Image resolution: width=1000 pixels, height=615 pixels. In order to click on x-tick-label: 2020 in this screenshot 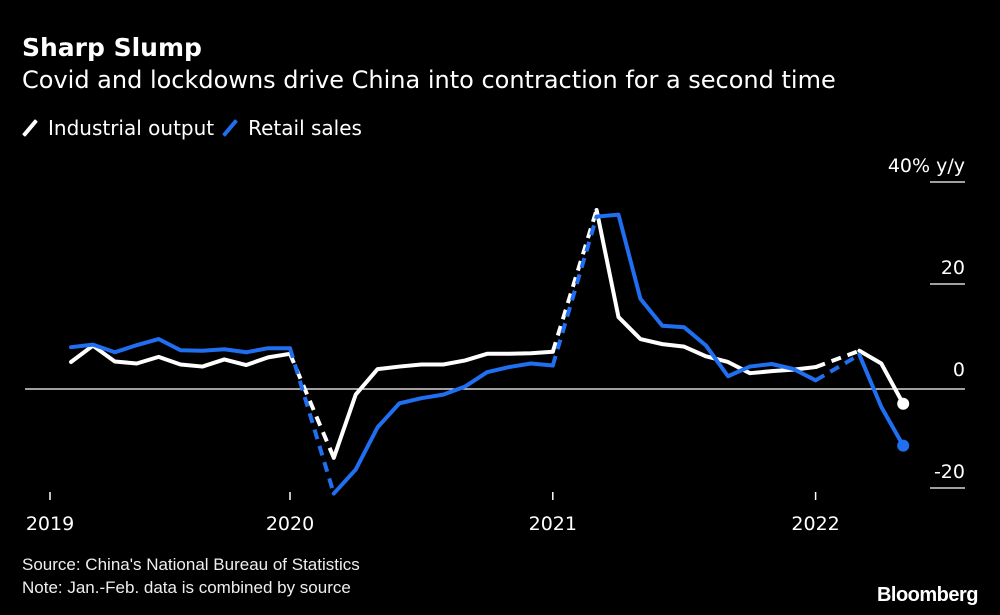, I will do `click(290, 524)`.